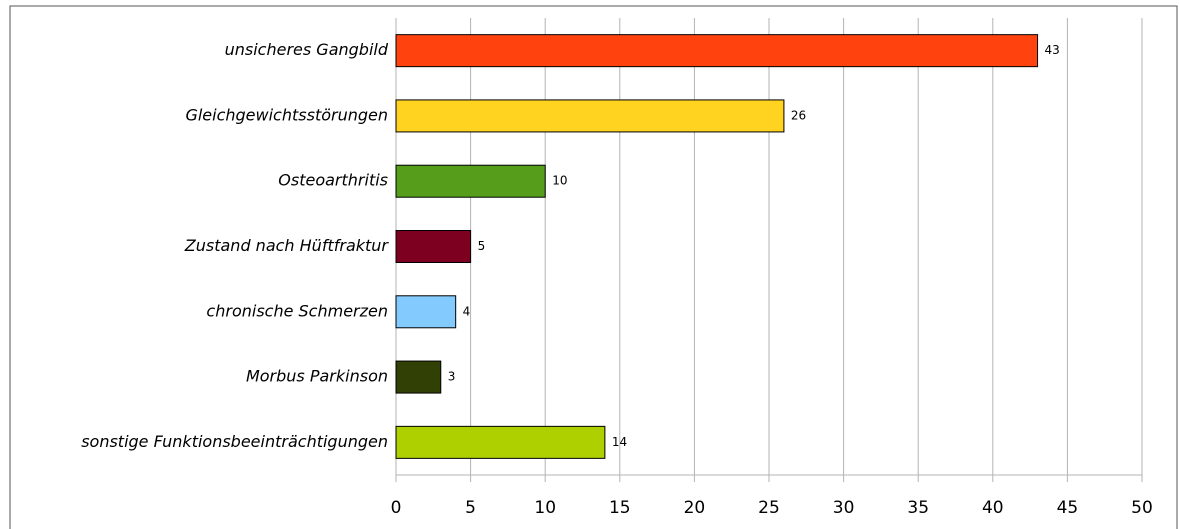  I want to click on value-label: 4, so click(467, 311).